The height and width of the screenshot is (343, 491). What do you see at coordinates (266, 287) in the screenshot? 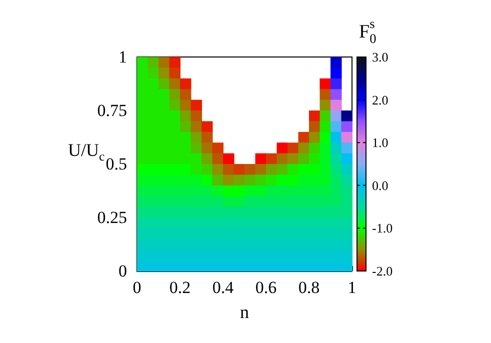
I see `x-tick-label: 0.6` at bounding box center [266, 287].